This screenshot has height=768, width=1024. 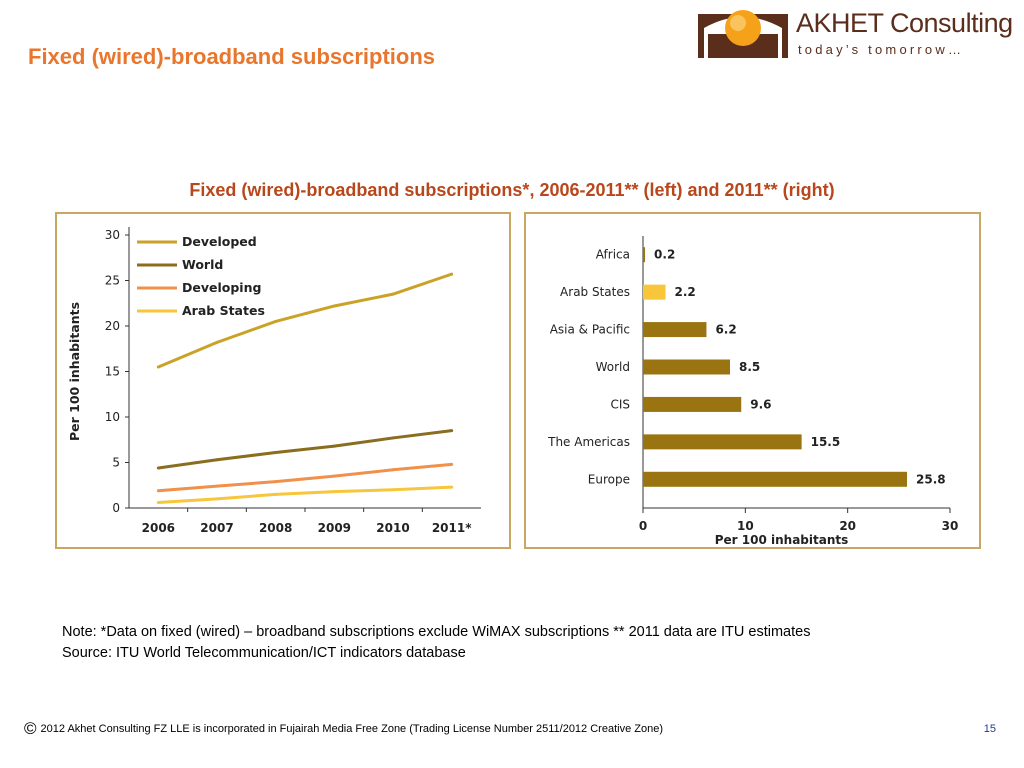 I want to click on category-label: Asia & Pacific, so click(x=590, y=330).